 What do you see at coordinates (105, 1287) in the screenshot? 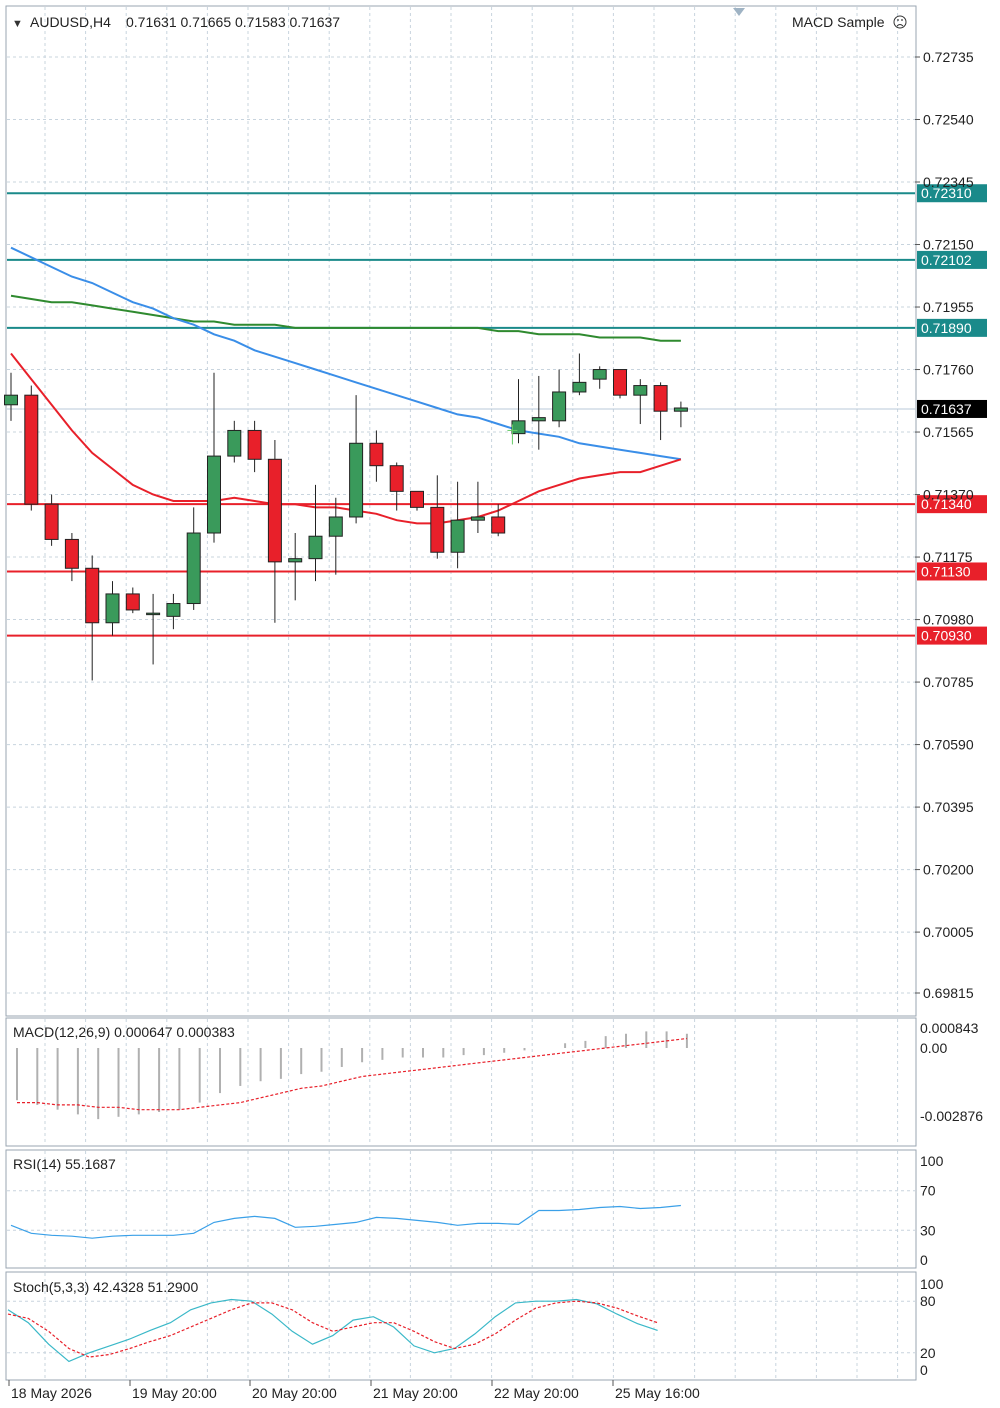
I see `stoch-title: Stoch(5,3,3) 42.4328 51.2900` at bounding box center [105, 1287].